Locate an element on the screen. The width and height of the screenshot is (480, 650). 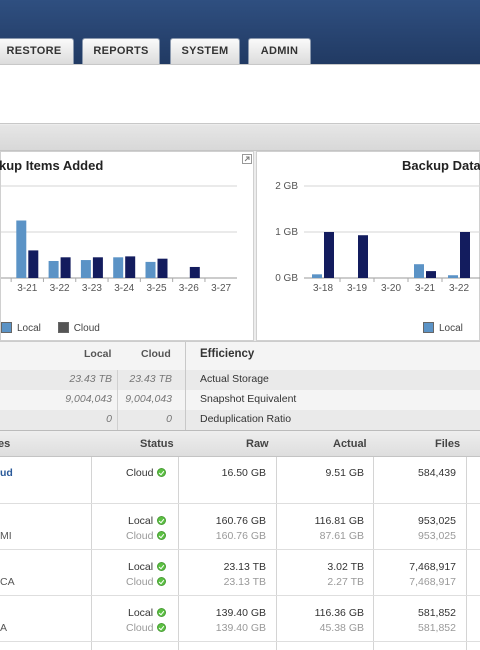
backup-data-chart: 0 GB 1 GB 2 GB 3-18 3-19 3-20 3-21 3-22 is located at coordinates (377, 237).